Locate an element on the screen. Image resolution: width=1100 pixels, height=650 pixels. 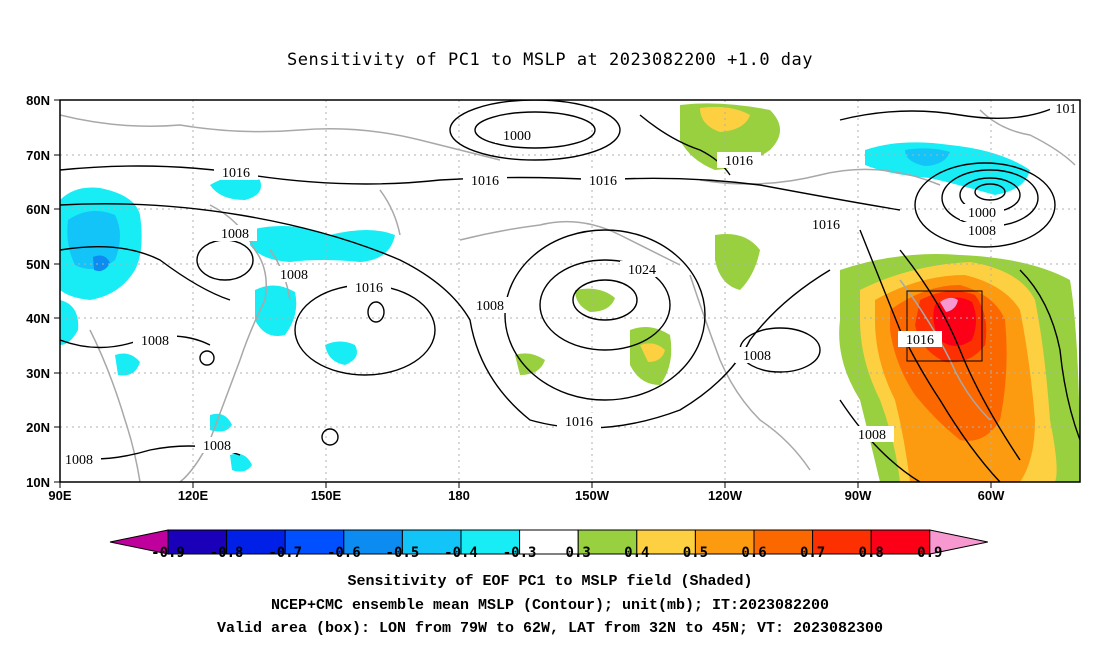
lon-label: 90E is located at coordinates (59, 495).